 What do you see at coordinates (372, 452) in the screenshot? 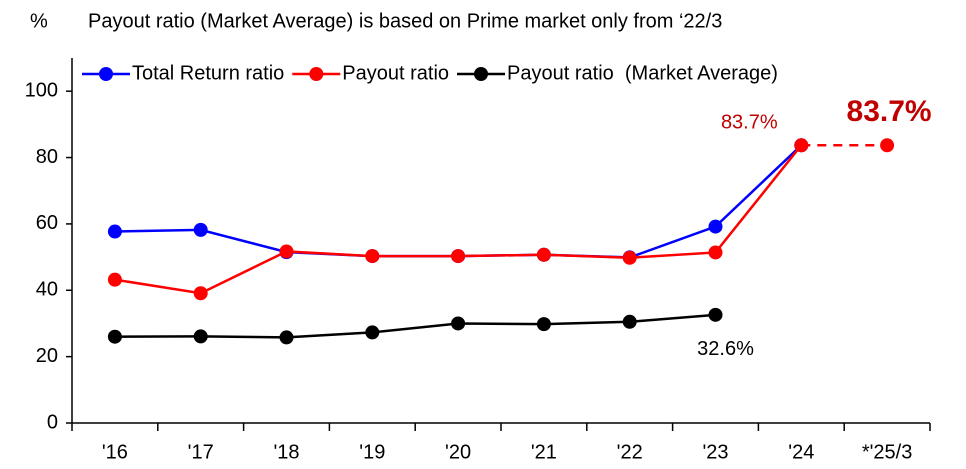
I see `x-tick-label: '19` at bounding box center [372, 452].